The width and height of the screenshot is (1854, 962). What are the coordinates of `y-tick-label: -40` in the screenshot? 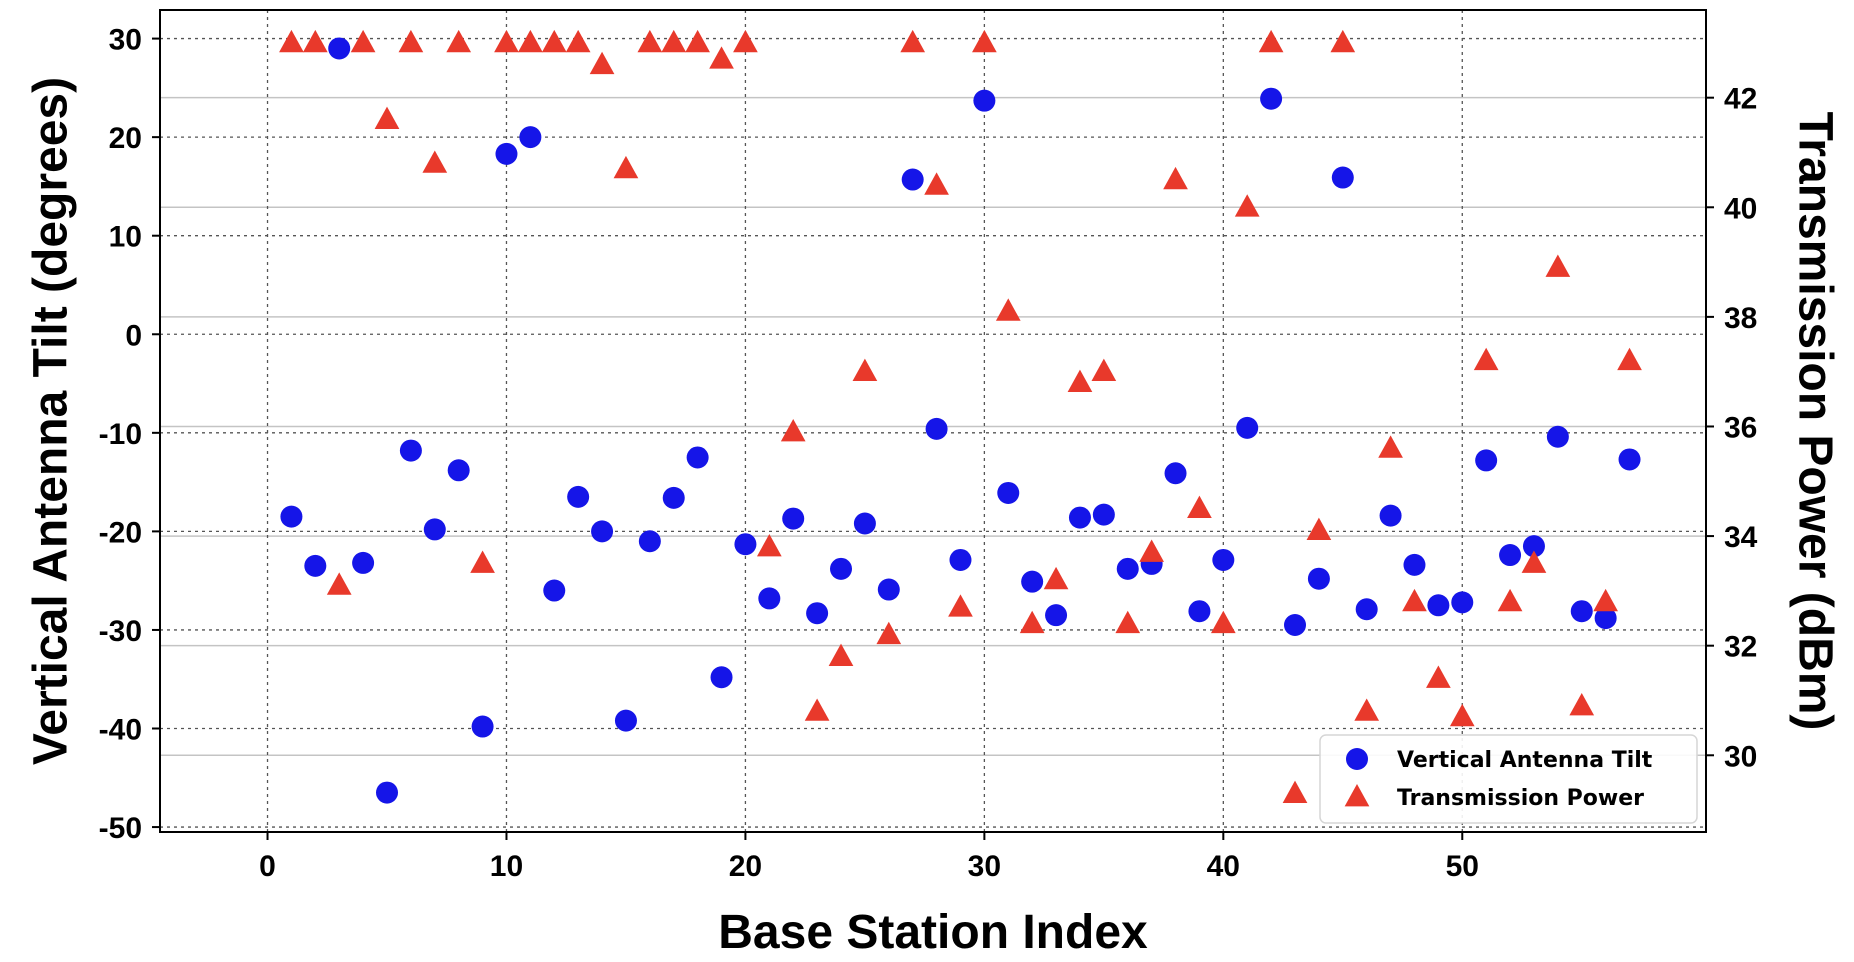 It's located at (120, 730).